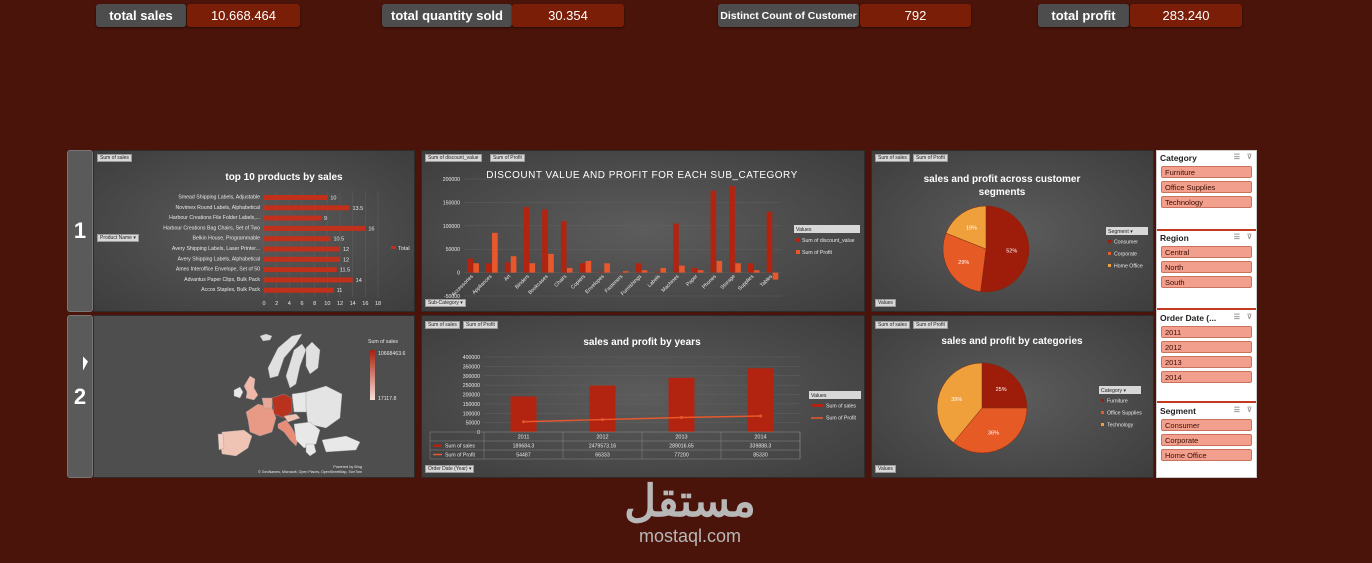 The height and width of the screenshot is (563, 1372). What do you see at coordinates (788, 15) in the screenshot?
I see `kpi-customers-label: Distinct Count of Customer` at bounding box center [788, 15].